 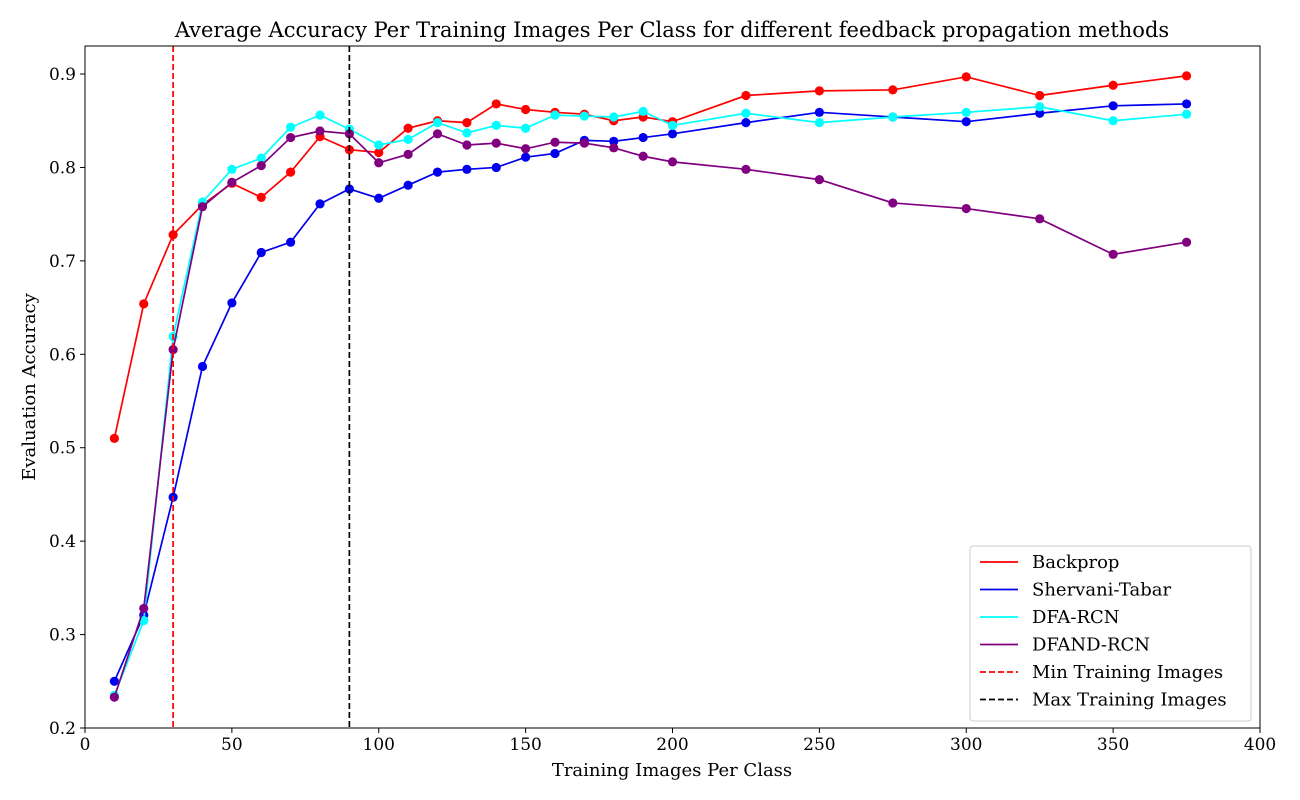 I want to click on legend-label-shervani-tabar: Shervani-Tabar, so click(x=1101, y=590).